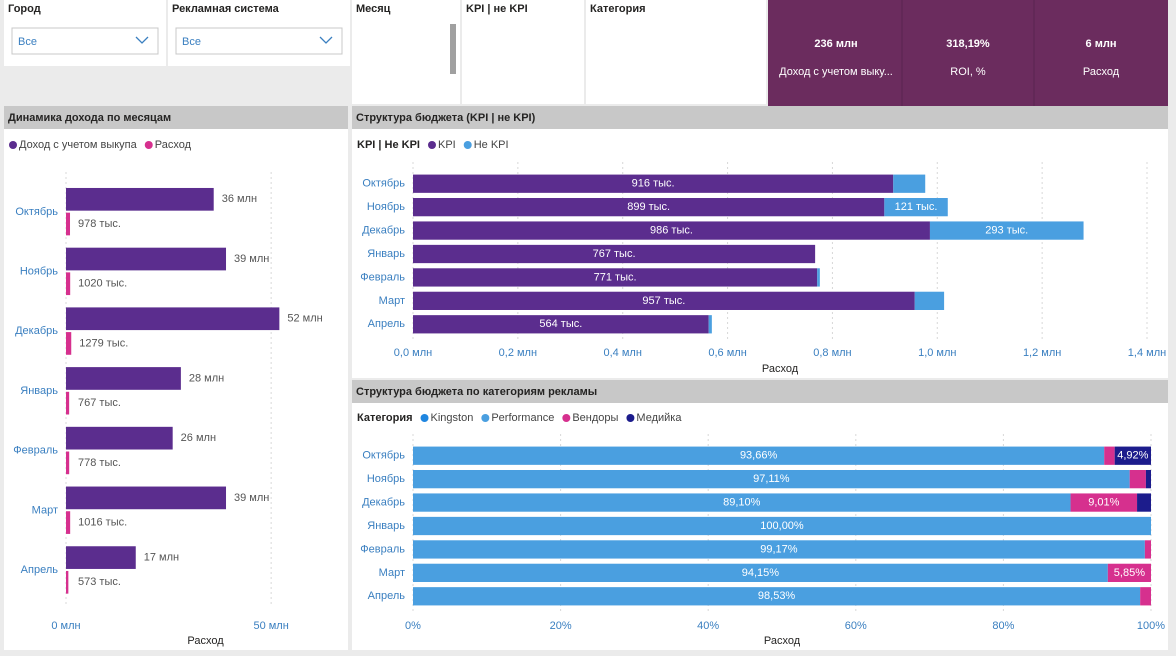  I want to click on legend-label: KPI, so click(447, 145).